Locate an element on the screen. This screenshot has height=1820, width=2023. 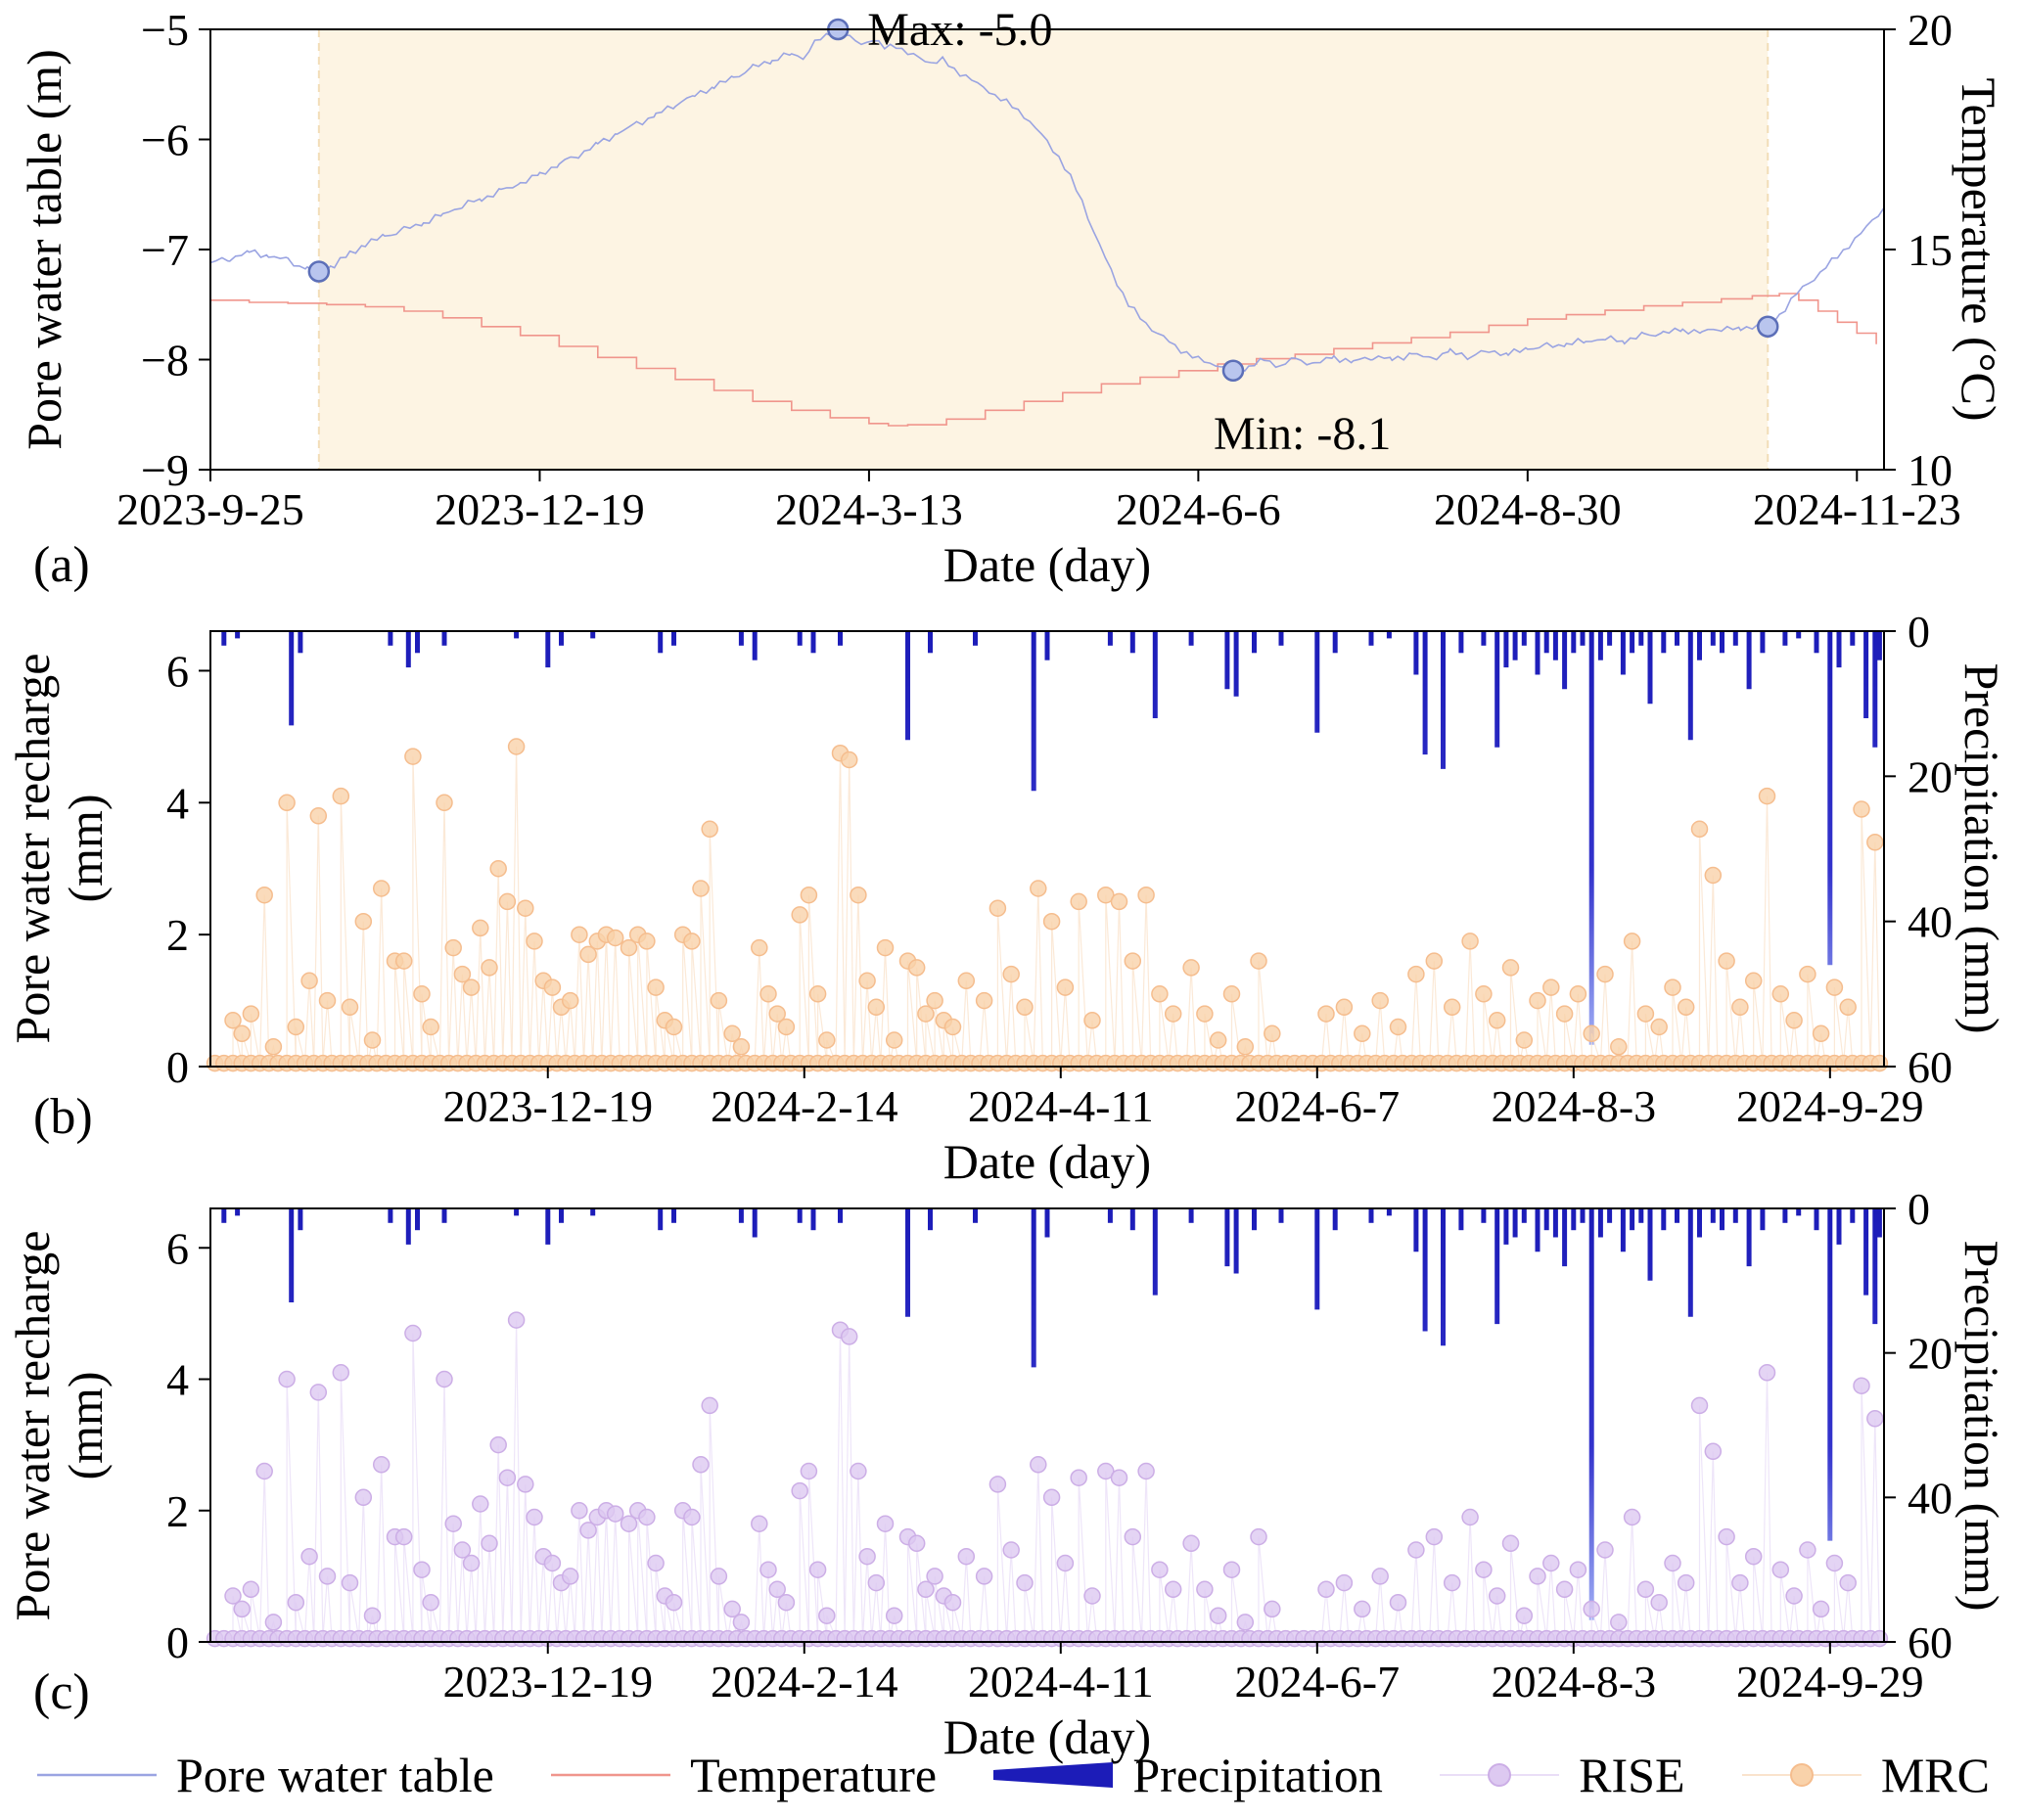
panel-a-yr-ticklabel: 10 is located at coordinates (1930, 470).